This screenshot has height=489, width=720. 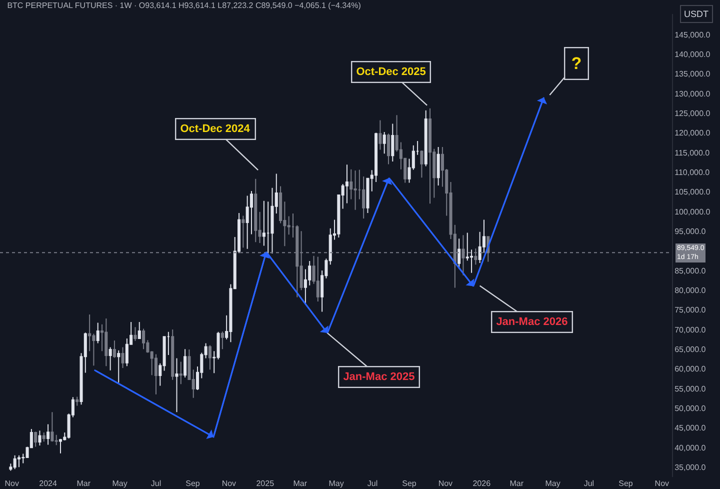 What do you see at coordinates (379, 377) in the screenshot?
I see `annotation: Jan-Mac 2025` at bounding box center [379, 377].